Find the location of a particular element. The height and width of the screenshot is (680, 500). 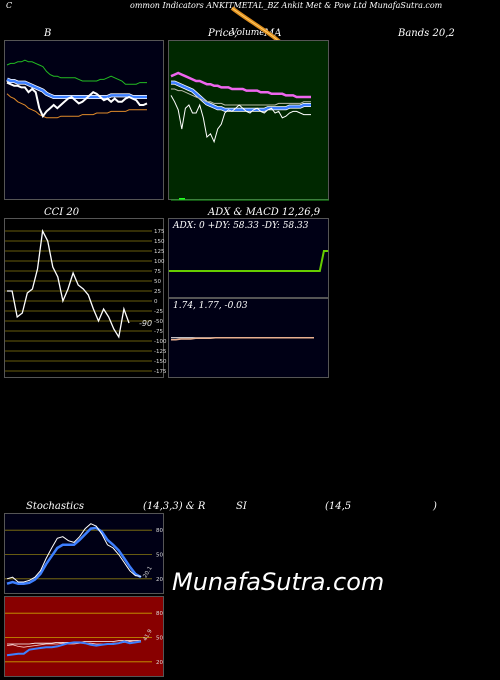

cci-tick-label: 100 is located at coordinates (159, 262).